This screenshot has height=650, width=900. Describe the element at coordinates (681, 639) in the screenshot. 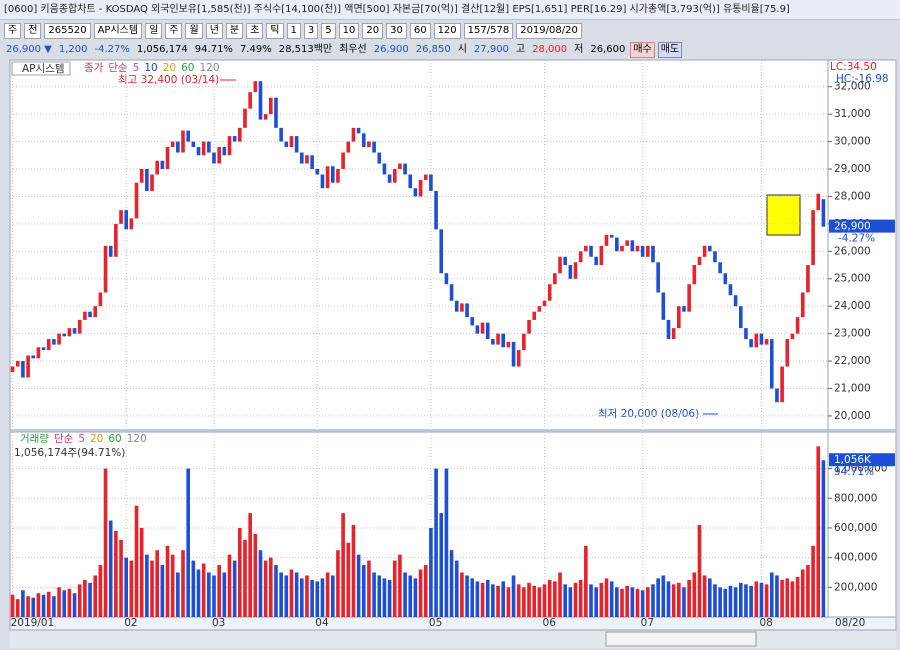

I see `scroll-buttons` at that location.